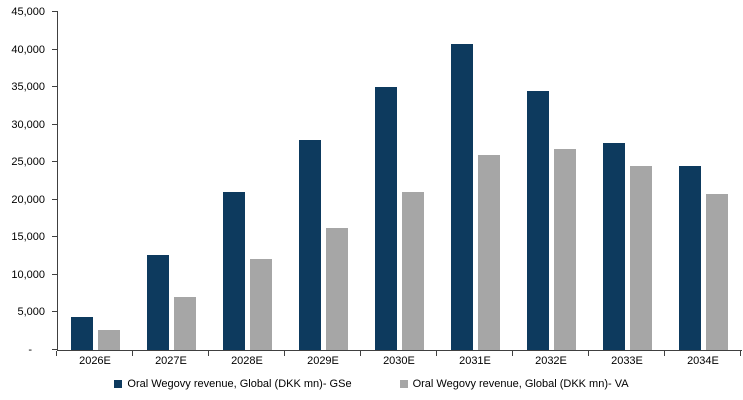 This screenshot has width=743, height=400. I want to click on bar-va-2033E, so click(641, 257).